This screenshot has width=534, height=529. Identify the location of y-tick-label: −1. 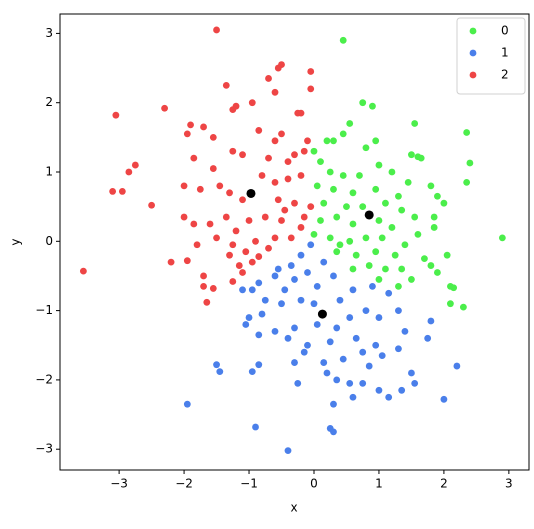
(44, 310).